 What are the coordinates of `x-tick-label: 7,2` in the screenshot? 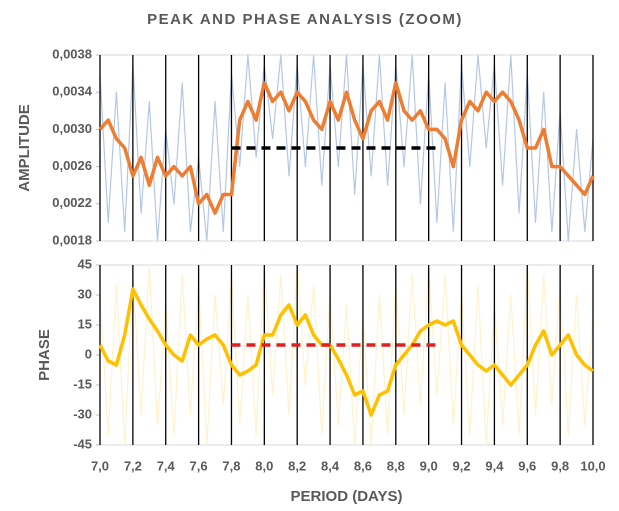 It's located at (133, 465).